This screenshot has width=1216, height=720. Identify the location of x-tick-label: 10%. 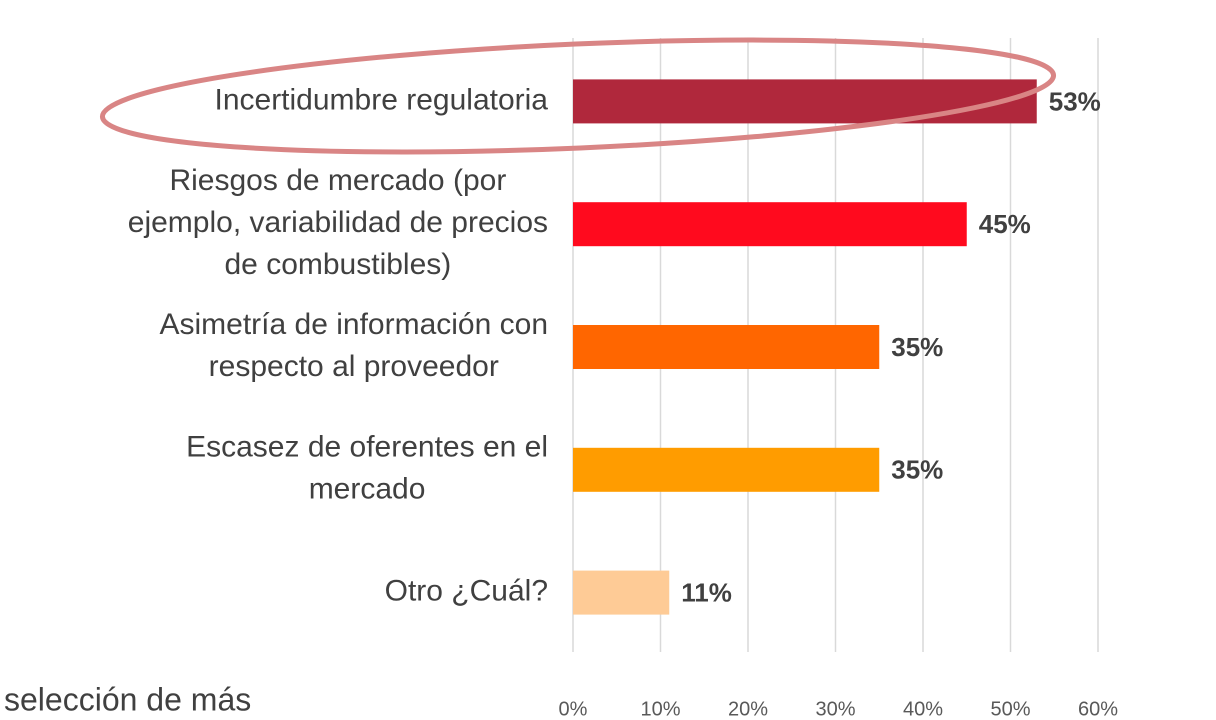
(660, 709).